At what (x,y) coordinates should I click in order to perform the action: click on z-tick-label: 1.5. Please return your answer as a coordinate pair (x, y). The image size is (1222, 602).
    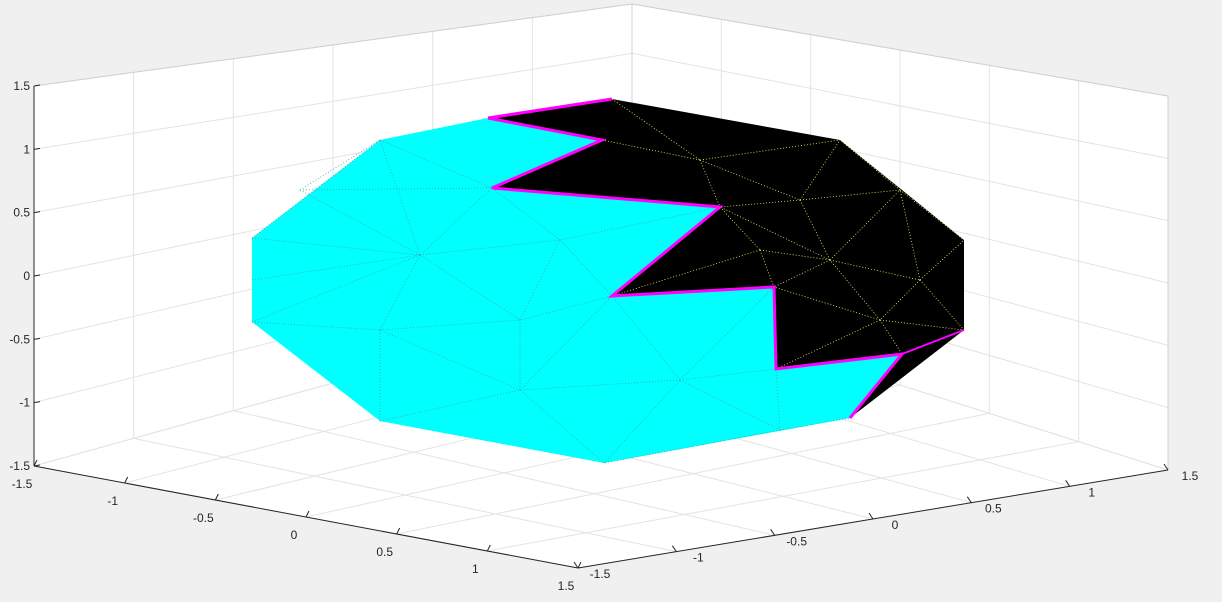
    Looking at the image, I should click on (21, 86).